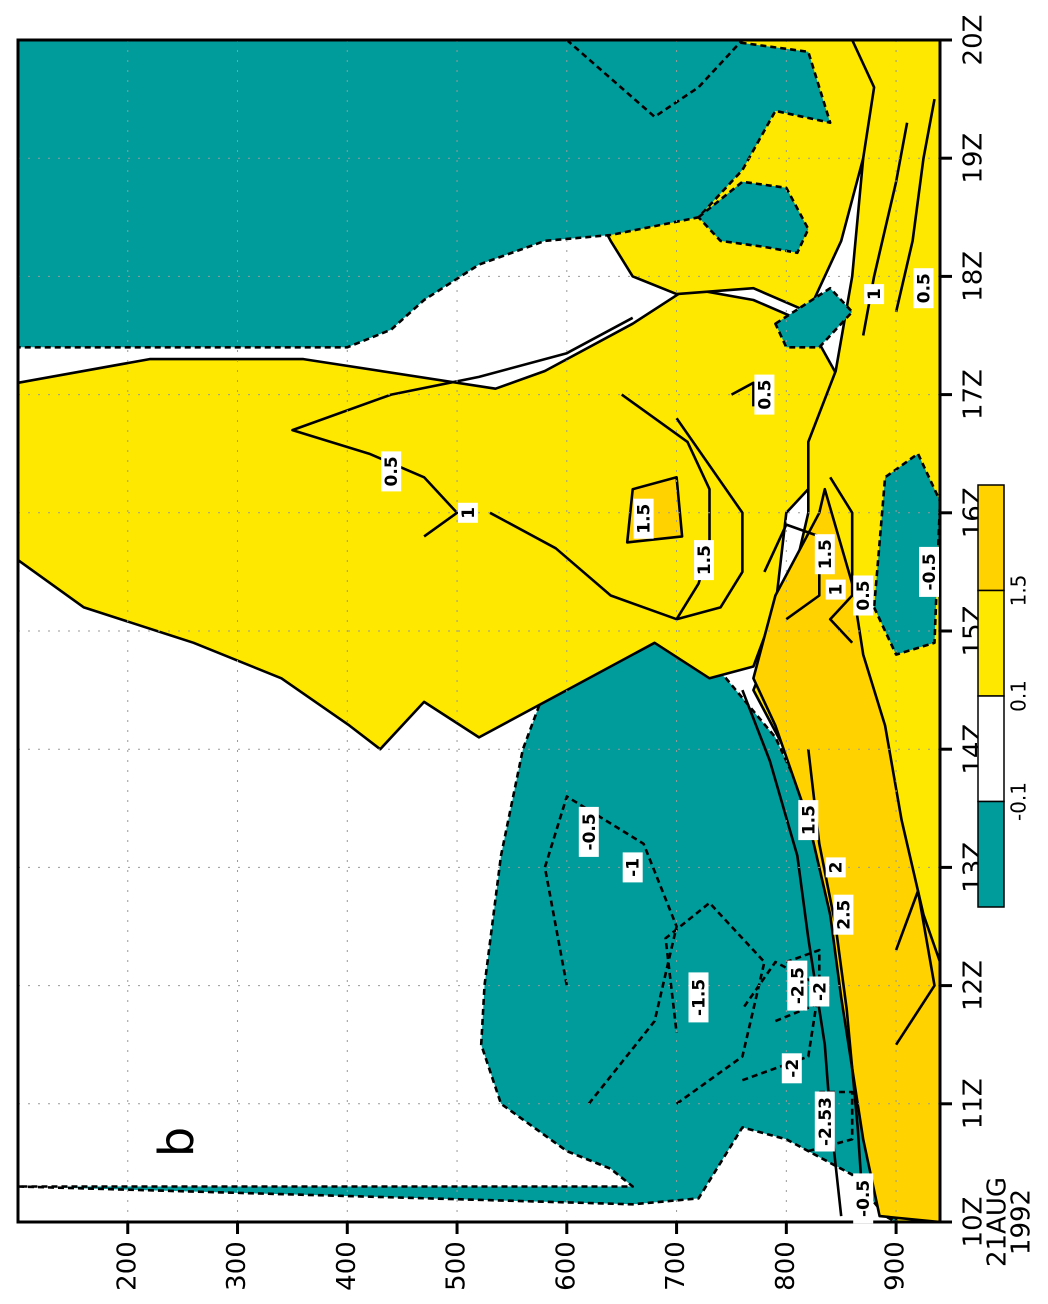 The height and width of the screenshot is (1304, 1048). Describe the element at coordinates (841, 560) in the screenshot. I see `contour-pos-0-5-low` at that location.